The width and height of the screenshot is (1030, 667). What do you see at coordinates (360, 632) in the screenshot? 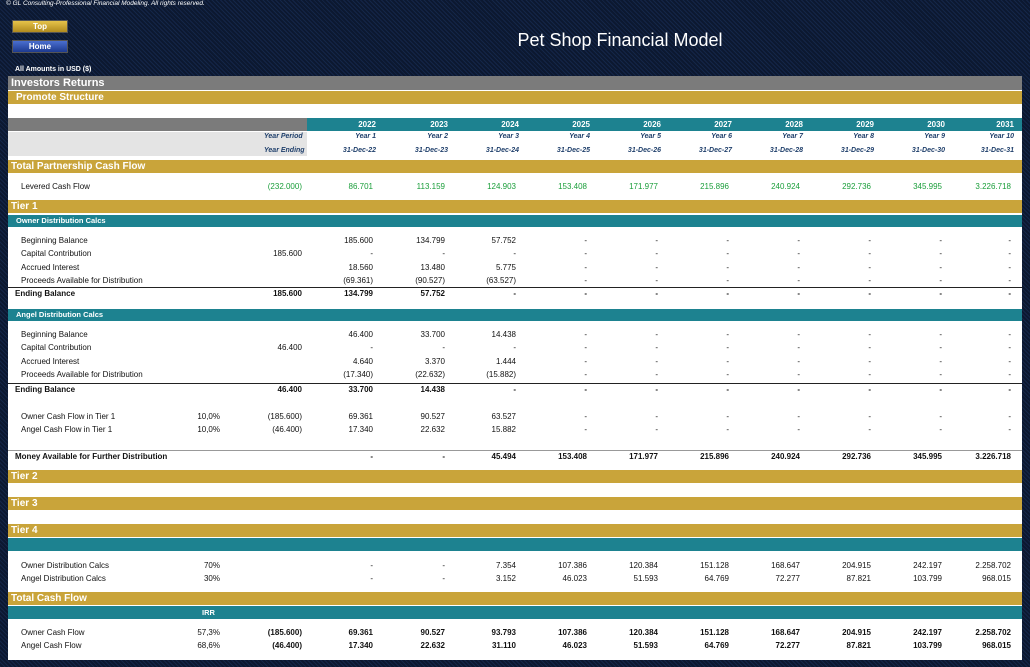
I see `value-cell: 69.361` at bounding box center [360, 632].